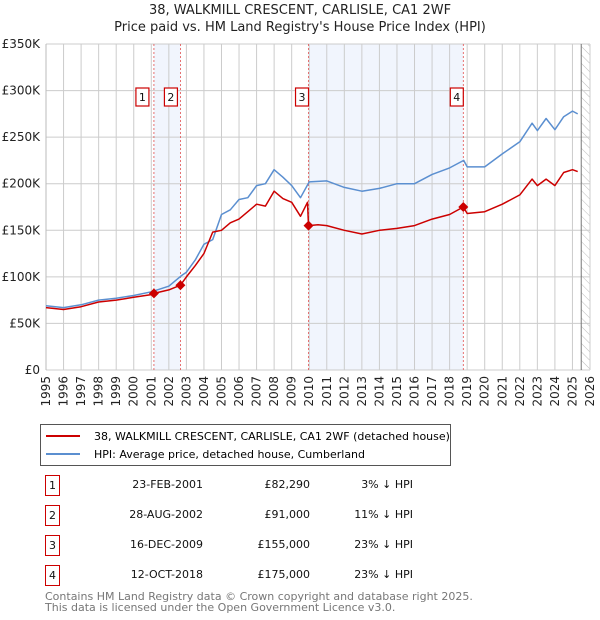  Describe the element at coordinates (245, 486) in the screenshot. I see `sale-row: 1 23-FEB-2001 £82,290 3% ↓ HPI` at that location.